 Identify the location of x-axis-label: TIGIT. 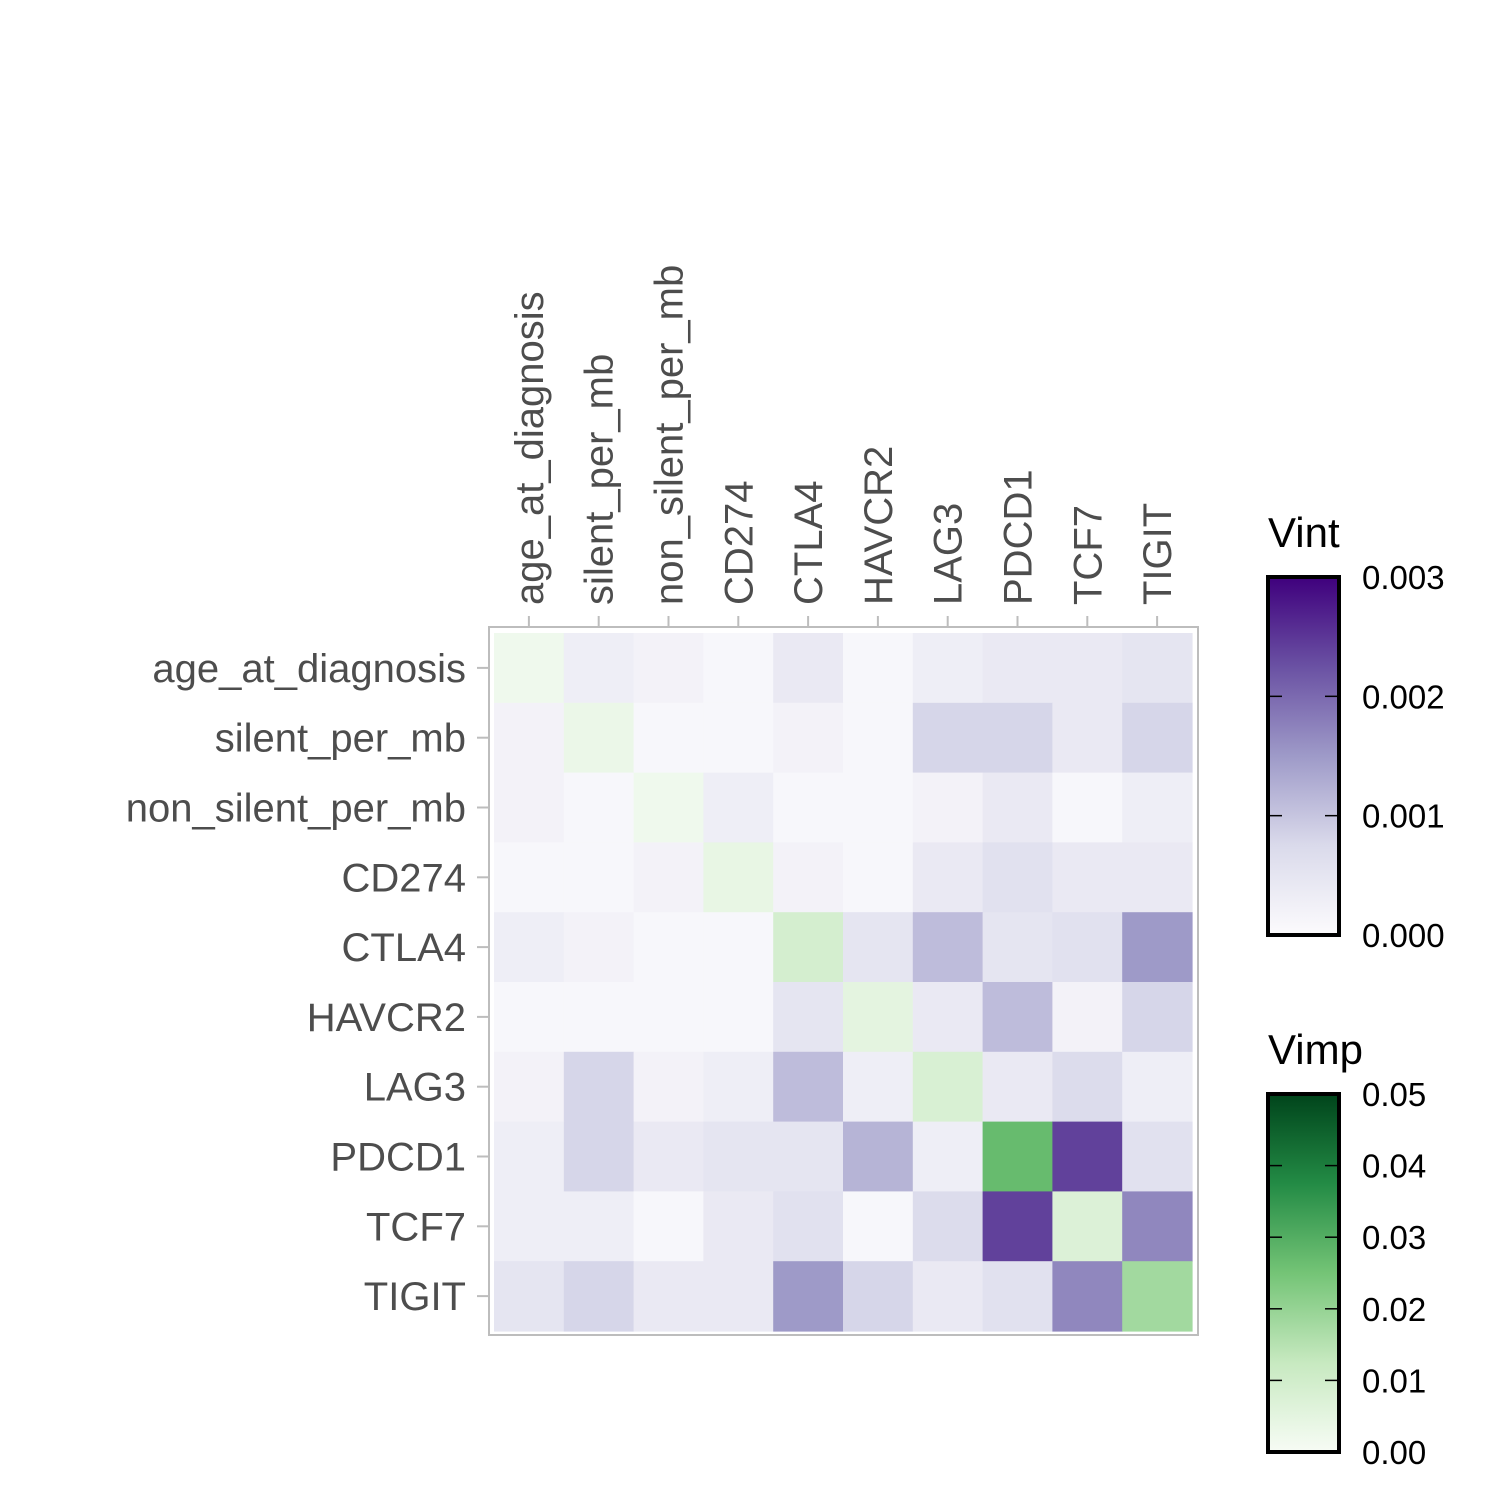
(1158, 554).